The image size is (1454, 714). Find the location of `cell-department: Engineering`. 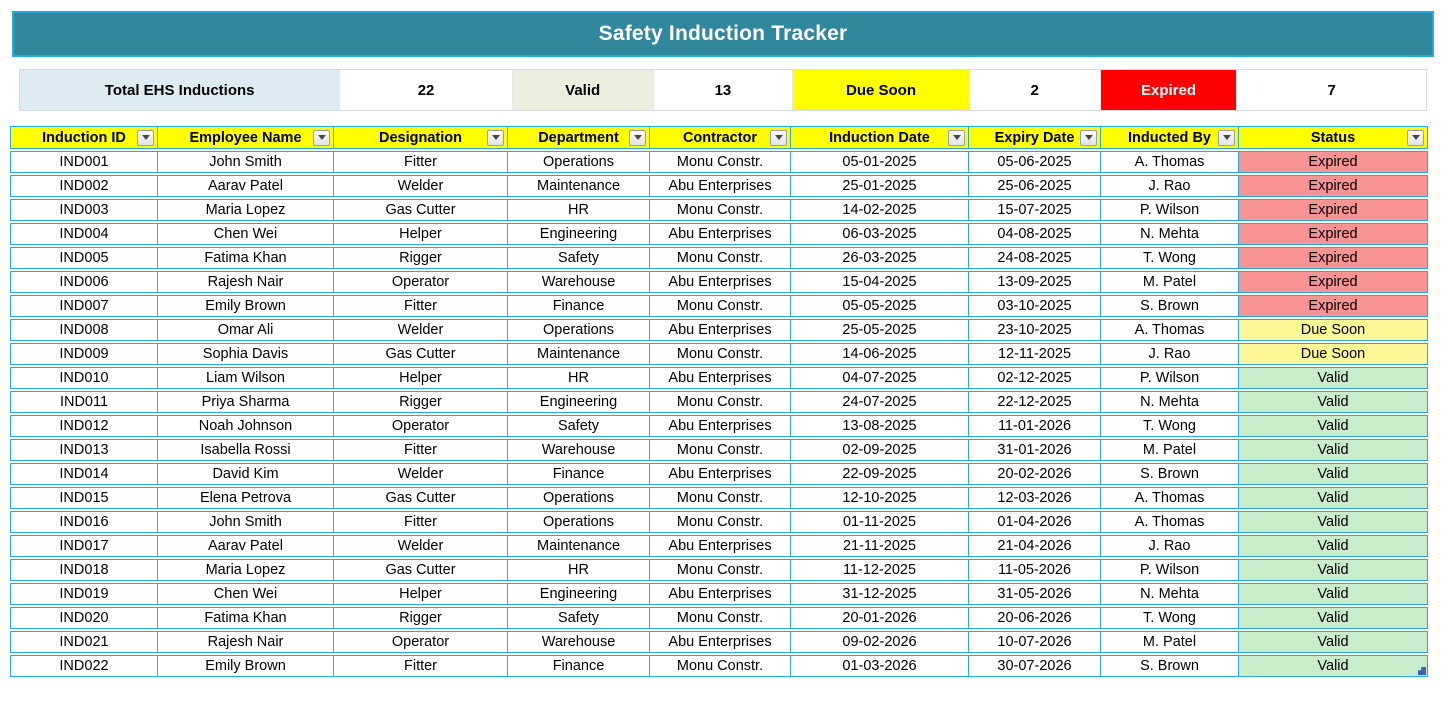

cell-department: Engineering is located at coordinates (578, 234).